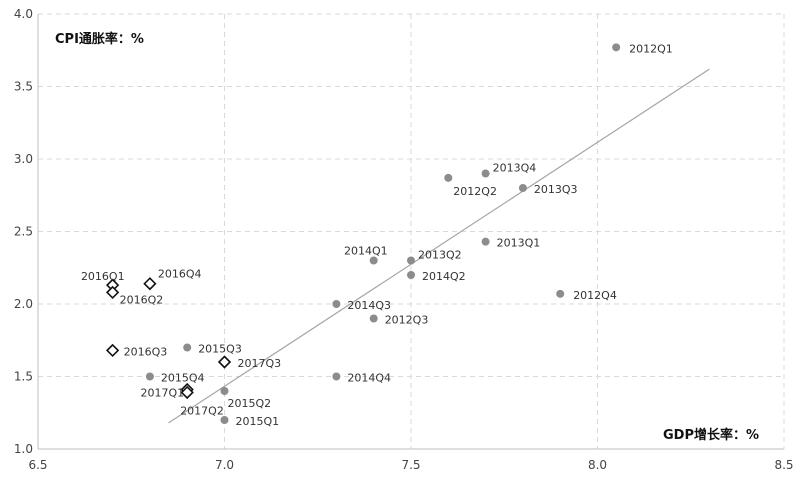 The width and height of the screenshot is (800, 480). I want to click on point-label: 2015Q4, so click(183, 378).